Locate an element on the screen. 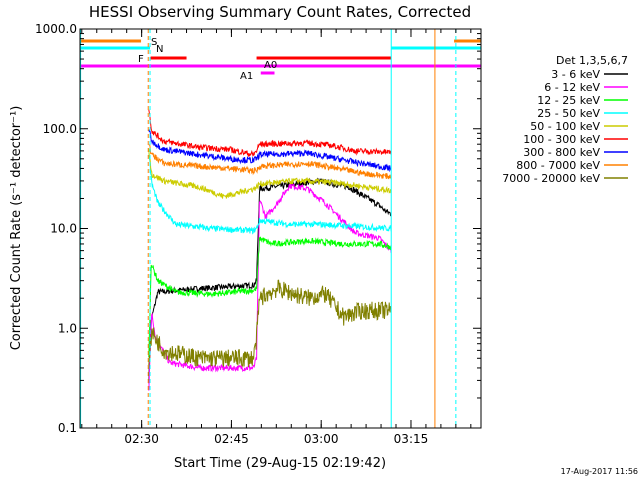 The width and height of the screenshot is (640, 480). flag-label-f: F is located at coordinates (141, 59).